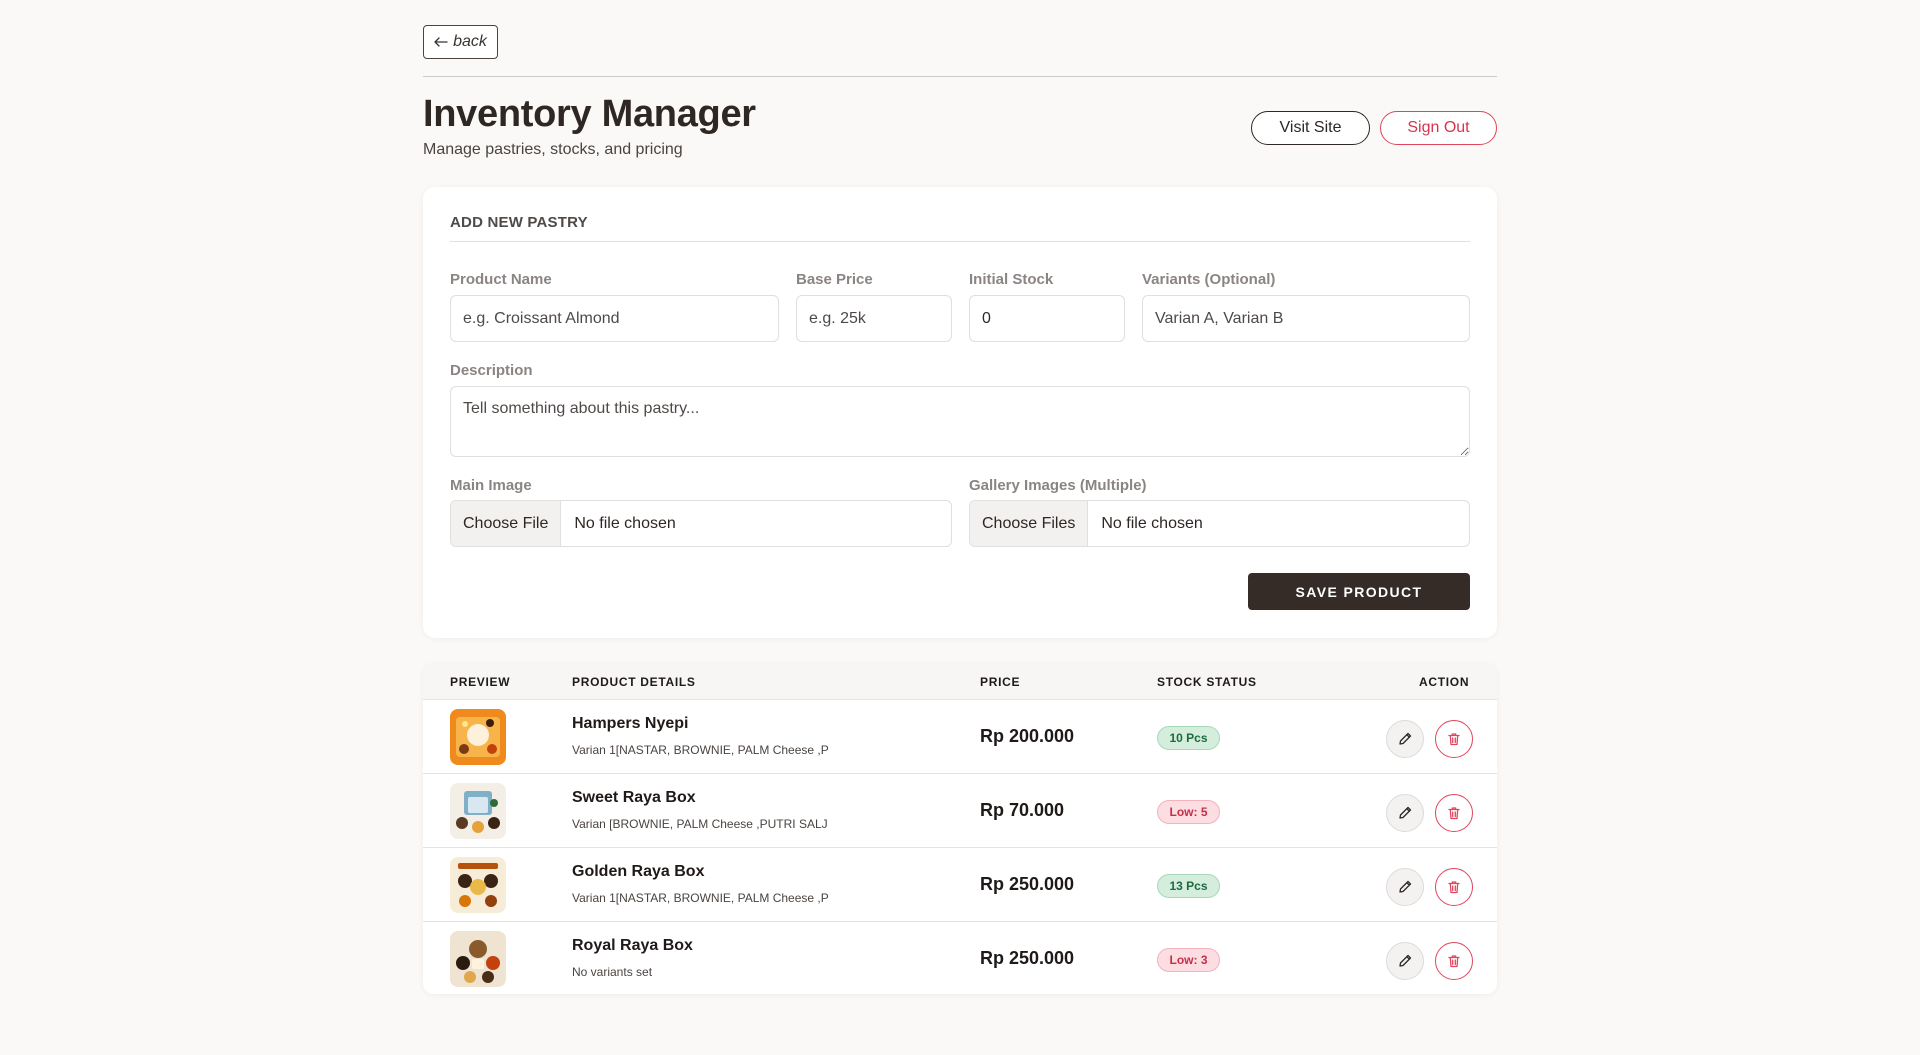 This screenshot has height=1055, width=1920. What do you see at coordinates (1310, 128) in the screenshot?
I see `visit-site-button: Visit Site` at bounding box center [1310, 128].